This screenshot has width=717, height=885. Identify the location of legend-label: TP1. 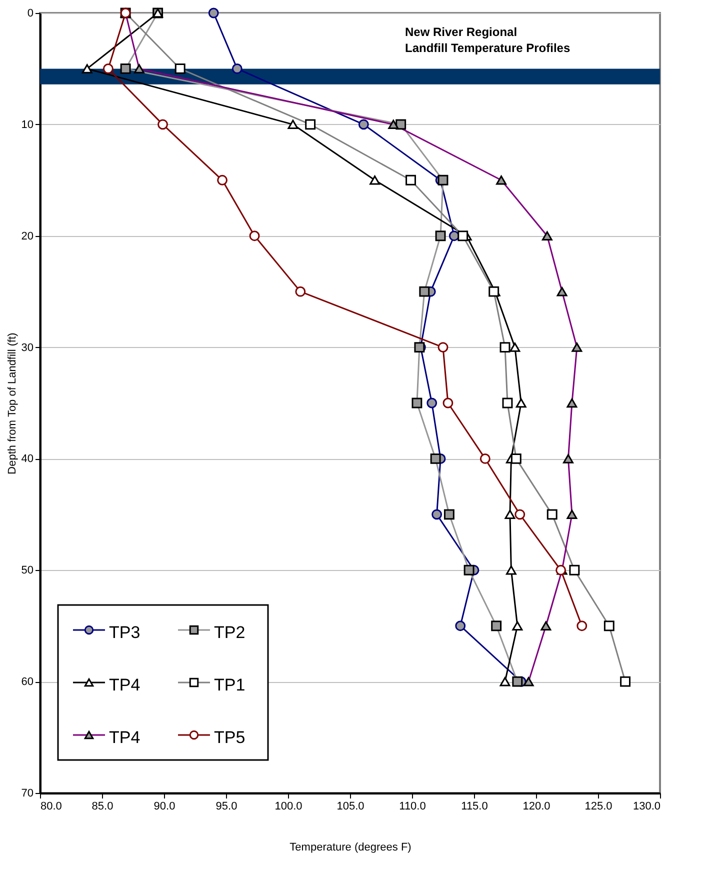
(230, 685).